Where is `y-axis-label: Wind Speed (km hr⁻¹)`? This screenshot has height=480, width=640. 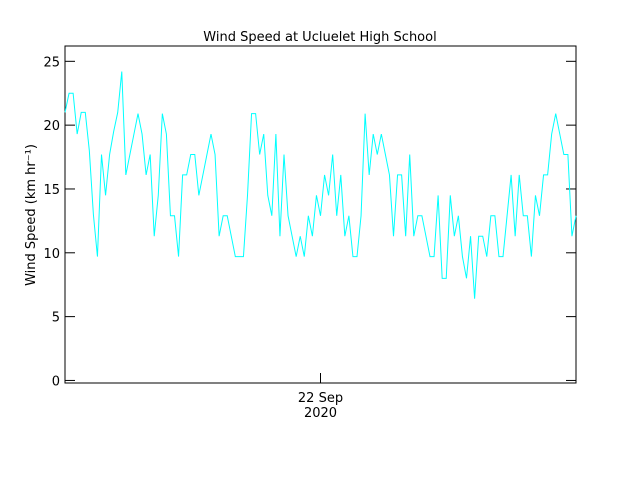
y-axis-label: Wind Speed (km hr⁻¹) is located at coordinates (31, 215).